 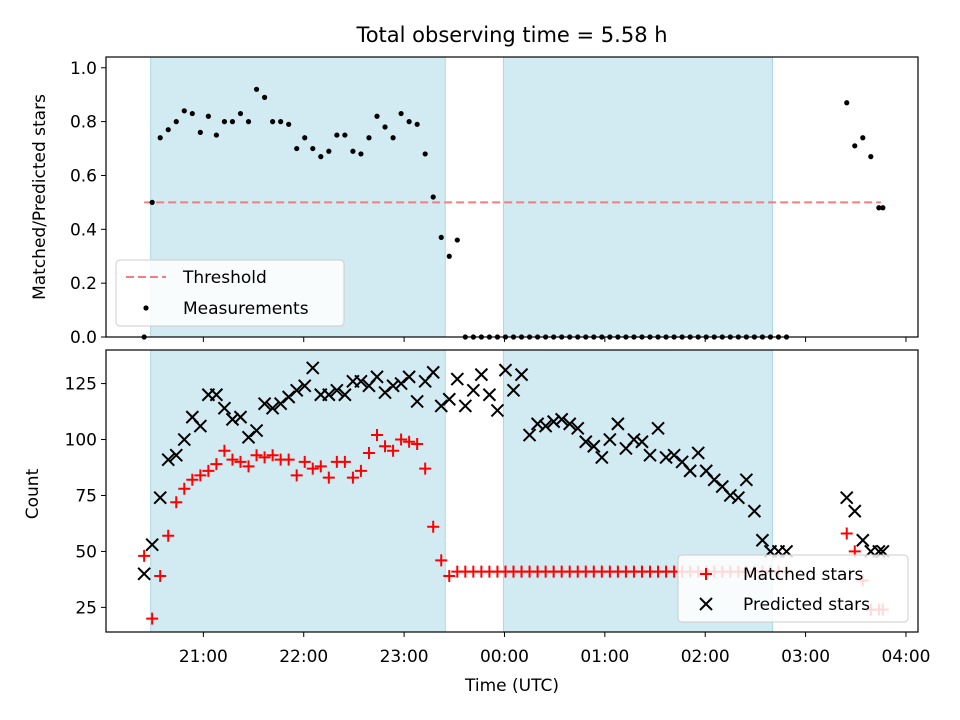 I want to click on legend-matched-label: Matched stars, so click(x=803, y=575).